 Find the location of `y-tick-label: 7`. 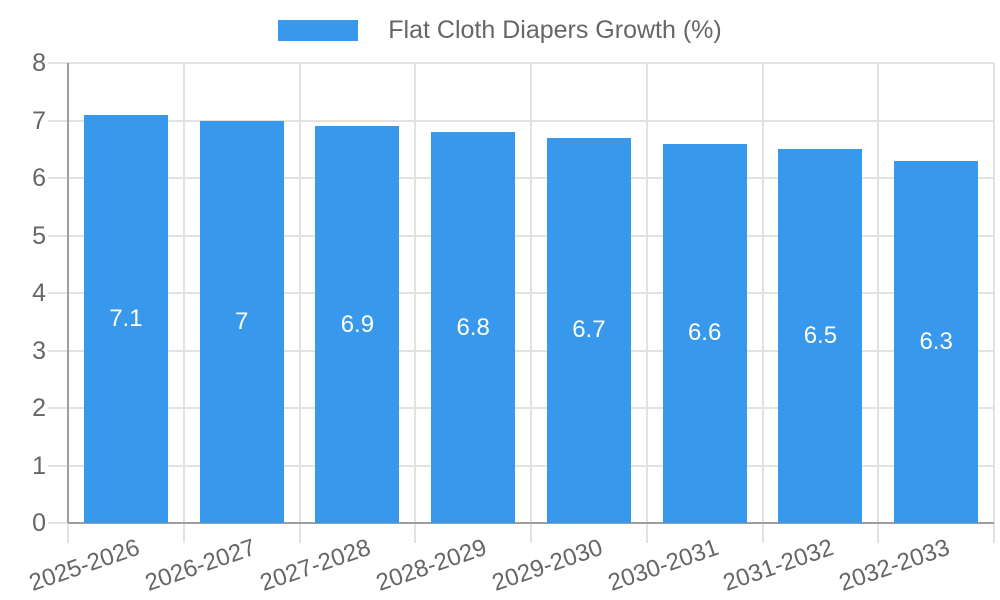

y-tick-label: 7 is located at coordinates (39, 120).